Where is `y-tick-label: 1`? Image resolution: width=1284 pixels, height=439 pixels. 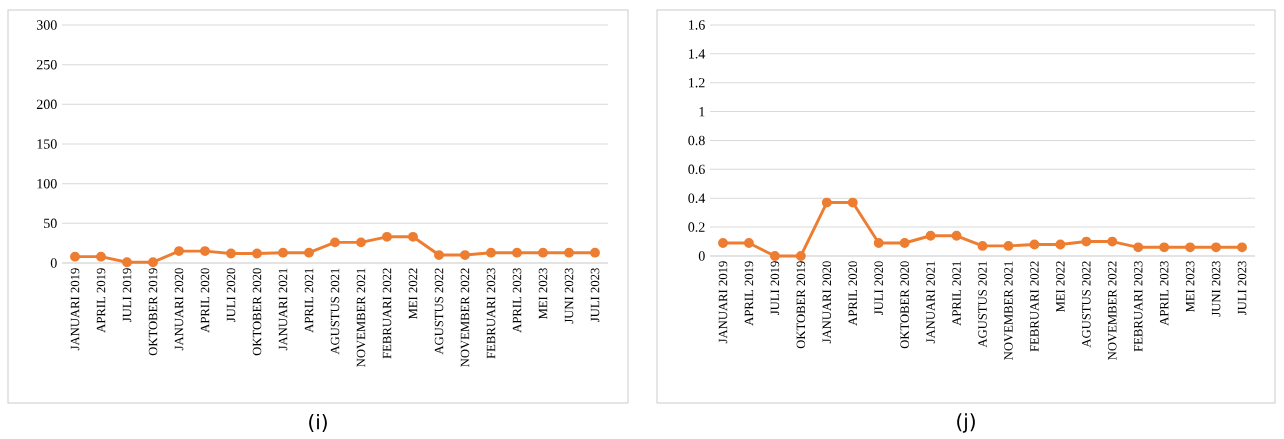 y-tick-label: 1 is located at coordinates (702, 112).